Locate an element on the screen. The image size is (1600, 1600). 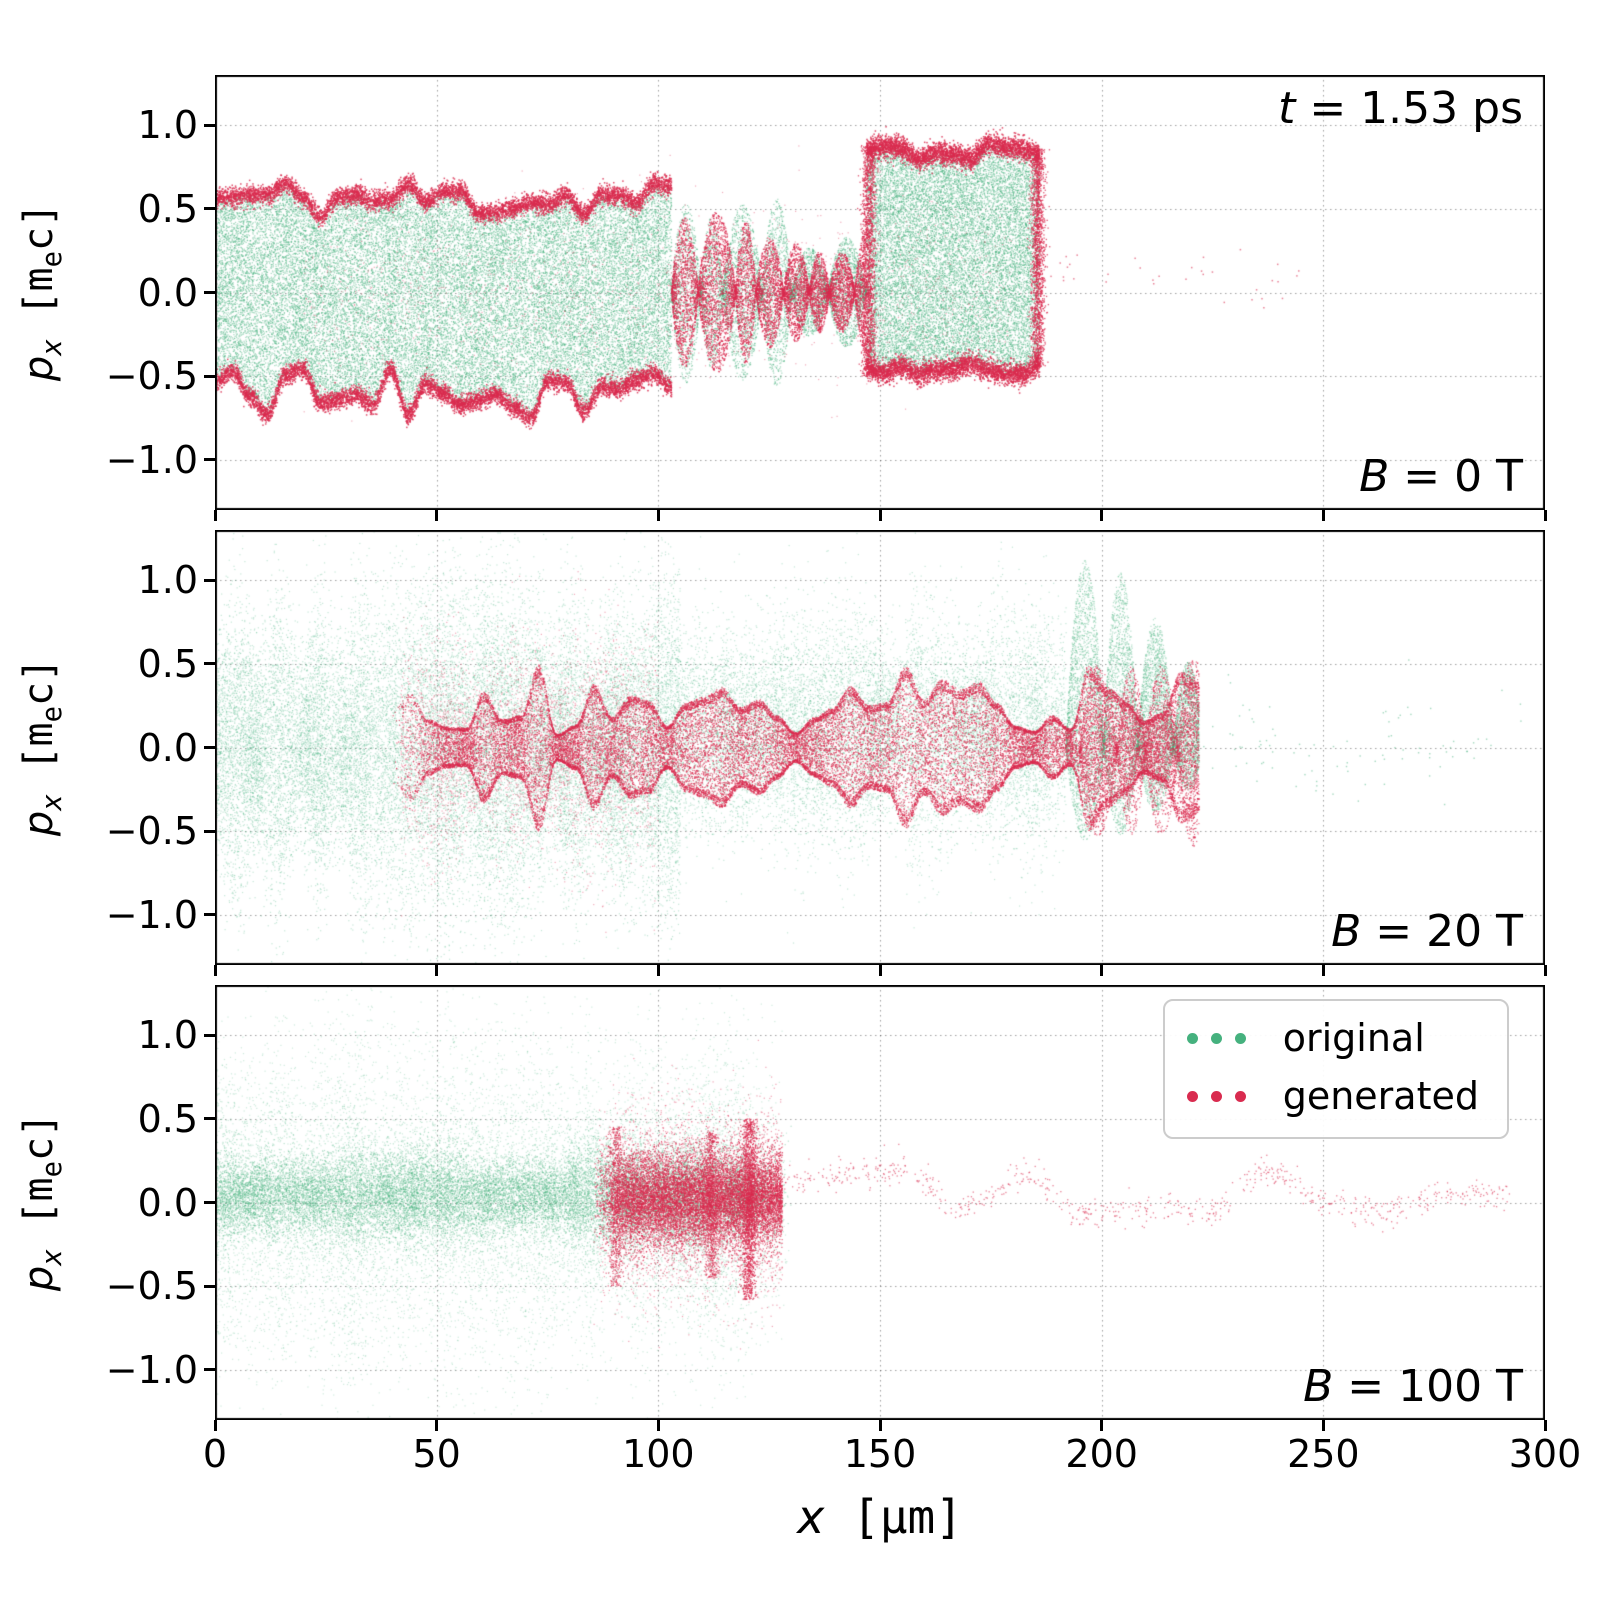
x-label-unit: [μm] is located at coordinates (893, 1517).